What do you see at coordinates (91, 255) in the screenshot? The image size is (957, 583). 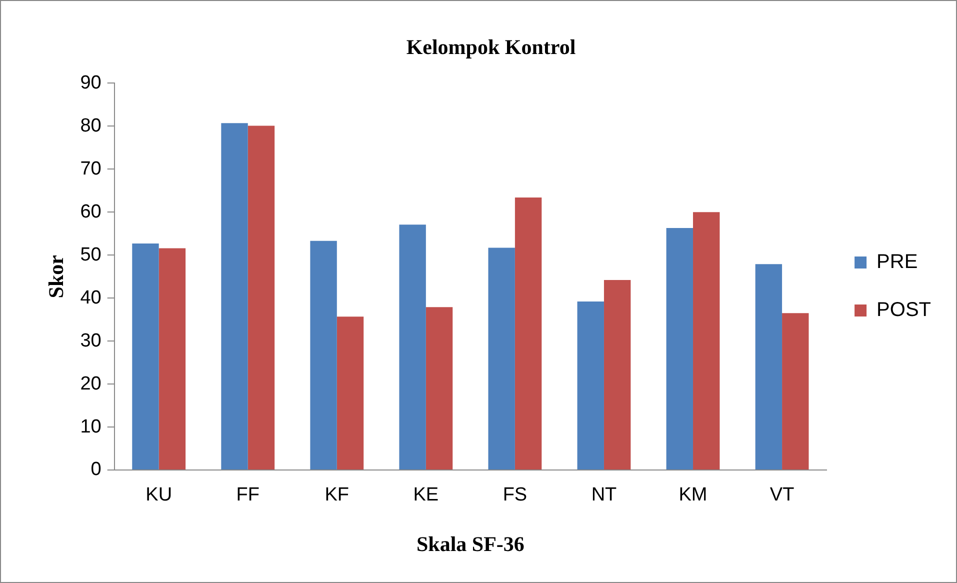 I see `y-tick-label: 50` at bounding box center [91, 255].